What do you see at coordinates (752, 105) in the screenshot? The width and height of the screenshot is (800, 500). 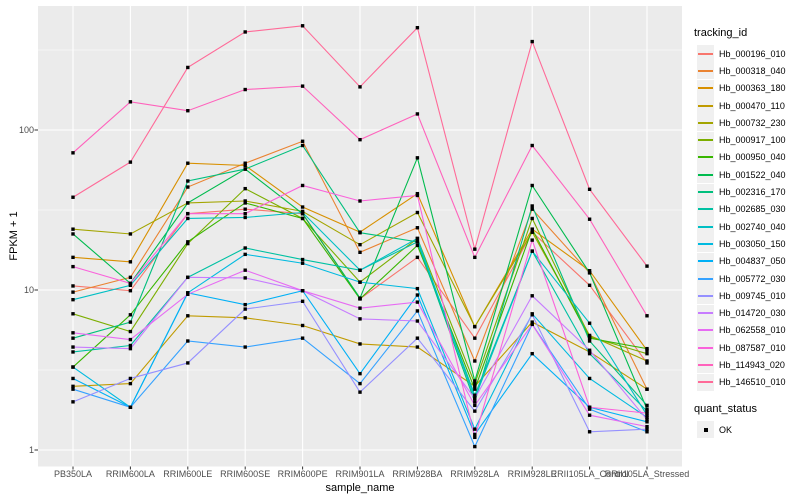 I see `legend-item-label: Hb_000470_110` at bounding box center [752, 105].